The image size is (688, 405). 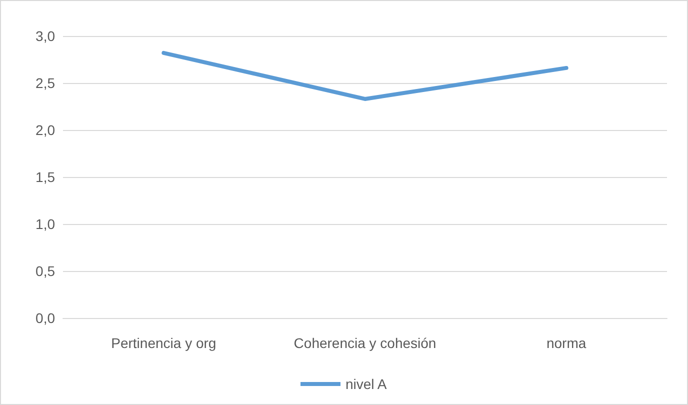 I want to click on y-tick-label: 0,0, so click(x=46, y=318).